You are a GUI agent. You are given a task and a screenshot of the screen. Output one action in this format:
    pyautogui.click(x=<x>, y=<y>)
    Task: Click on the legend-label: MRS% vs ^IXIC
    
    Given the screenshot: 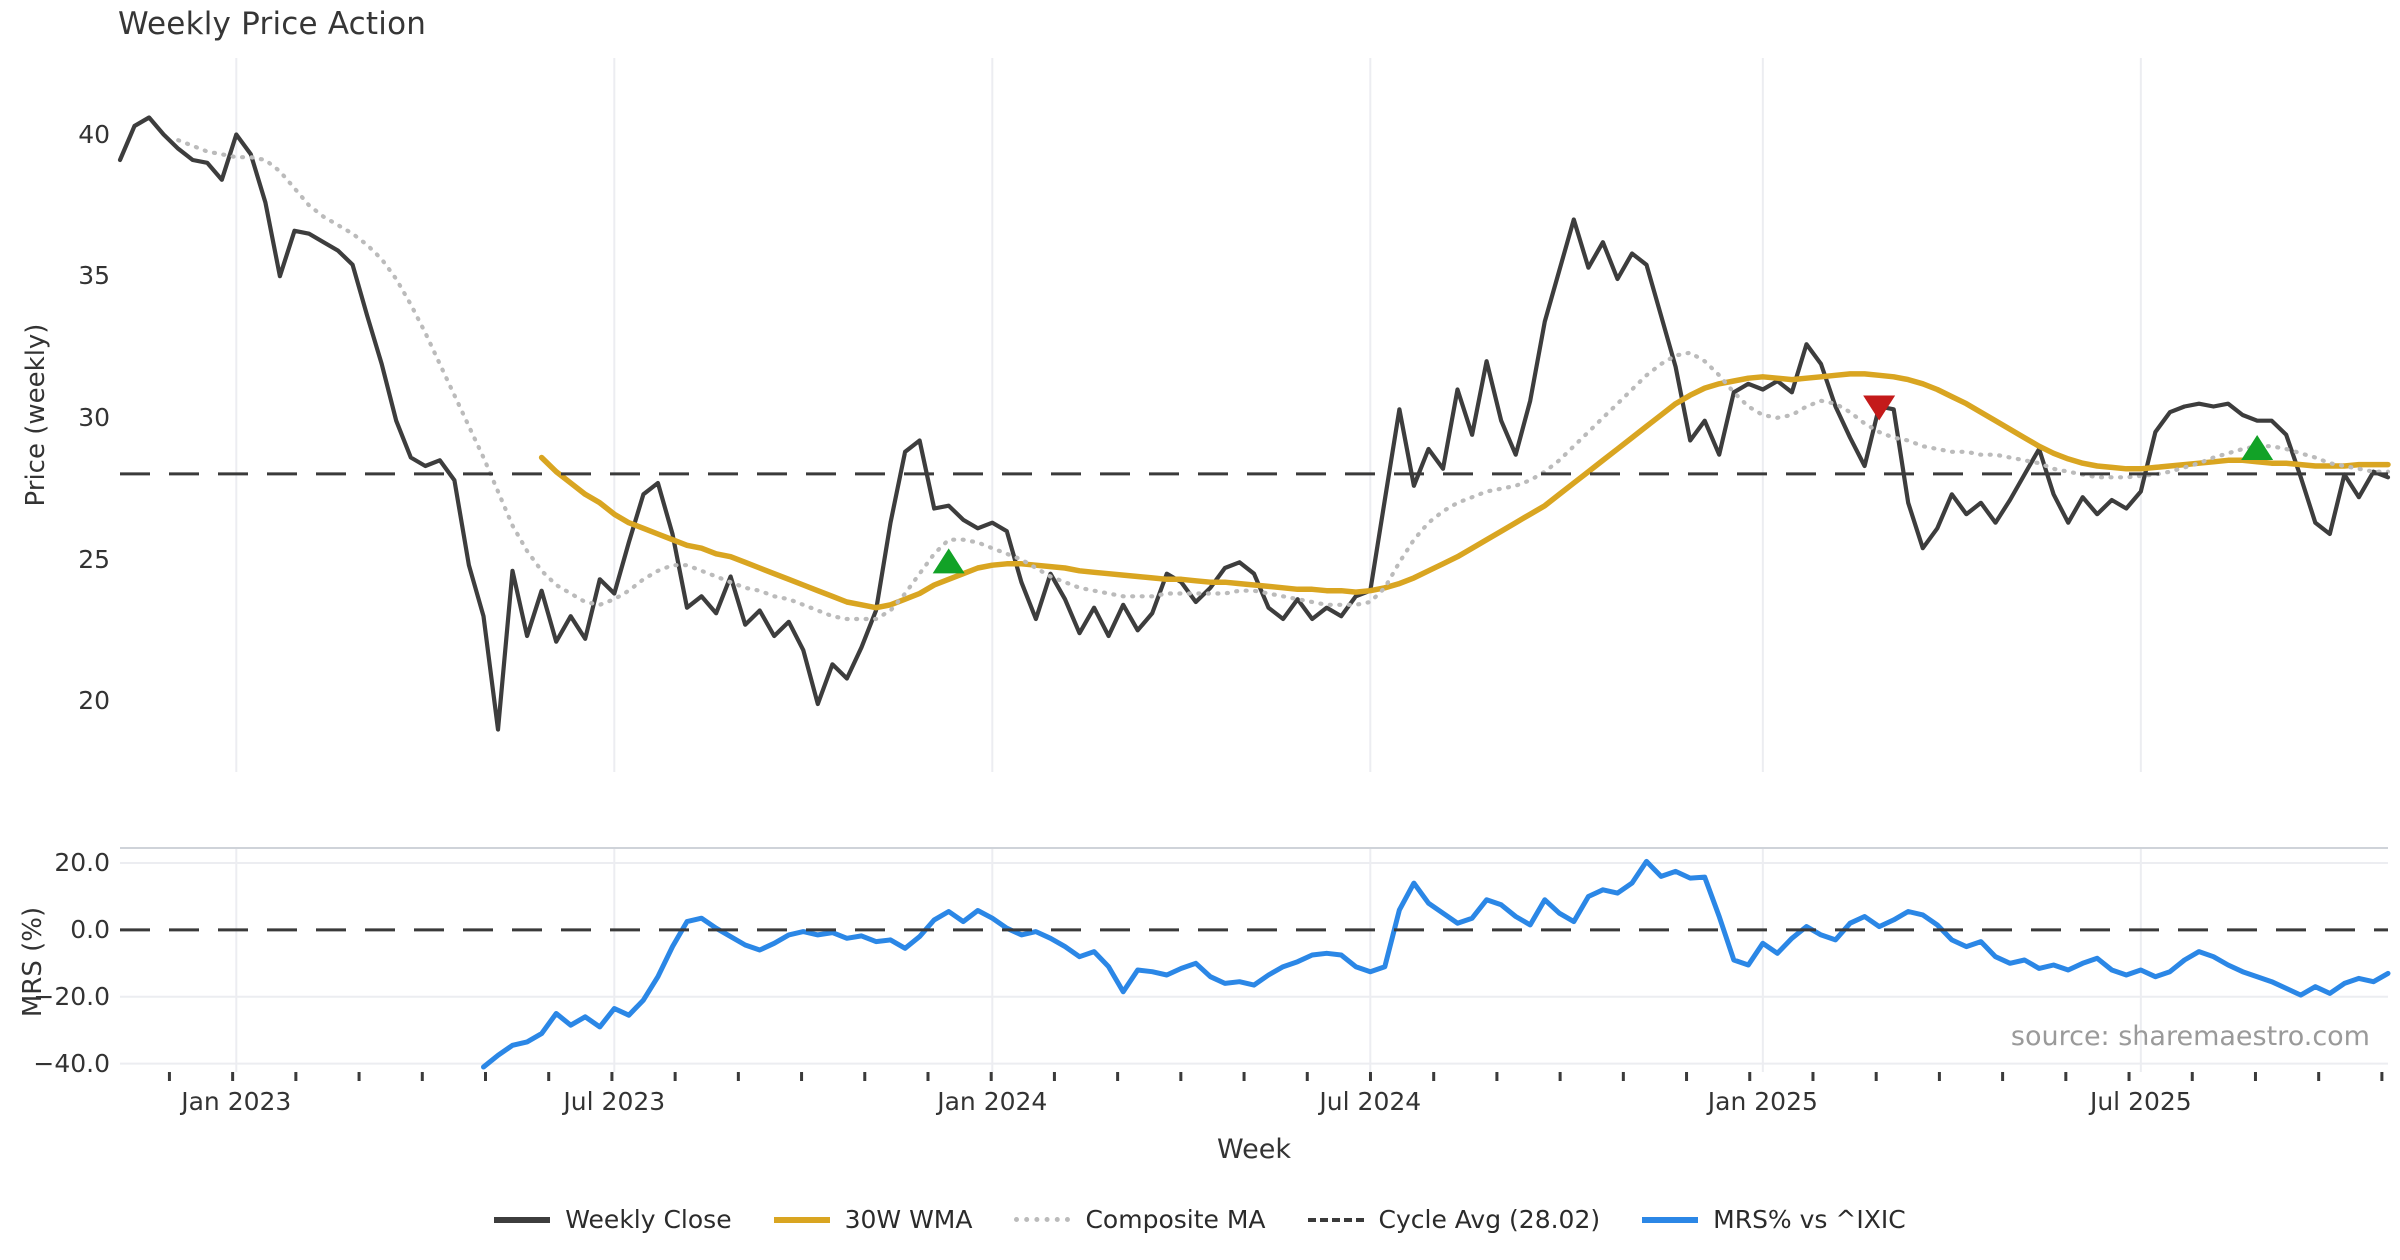 What is the action you would take?
    pyautogui.click(x=1809, y=1219)
    